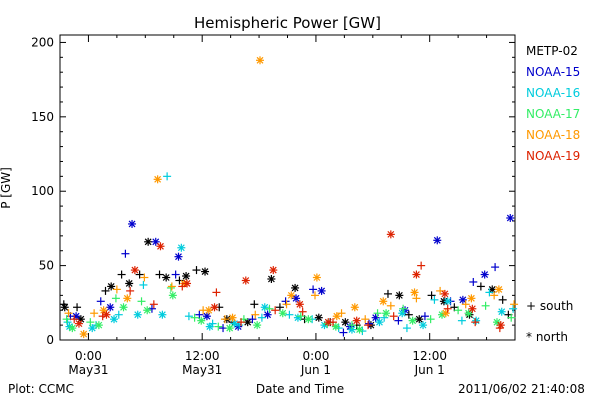  Describe the element at coordinates (42, 191) in the screenshot. I see `y-tick-label: 100` at that location.